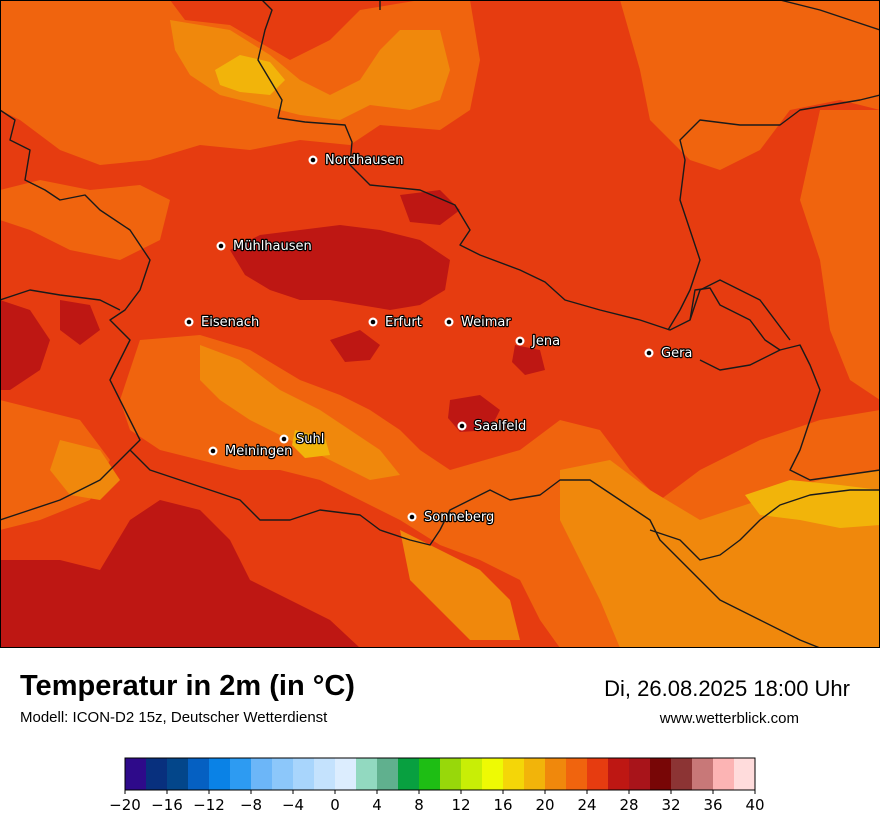  I want to click on legend-swatches, so click(440, 774).